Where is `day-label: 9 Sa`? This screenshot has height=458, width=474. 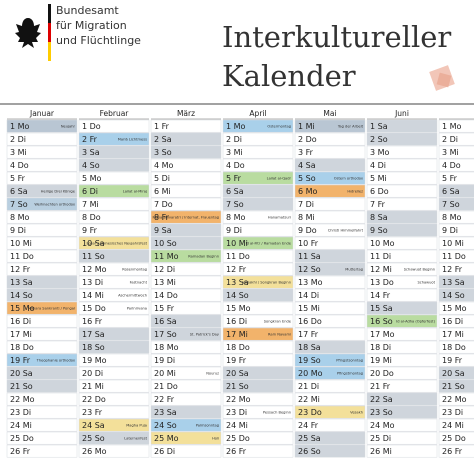 day-label: 9 Sa is located at coordinates (163, 230).